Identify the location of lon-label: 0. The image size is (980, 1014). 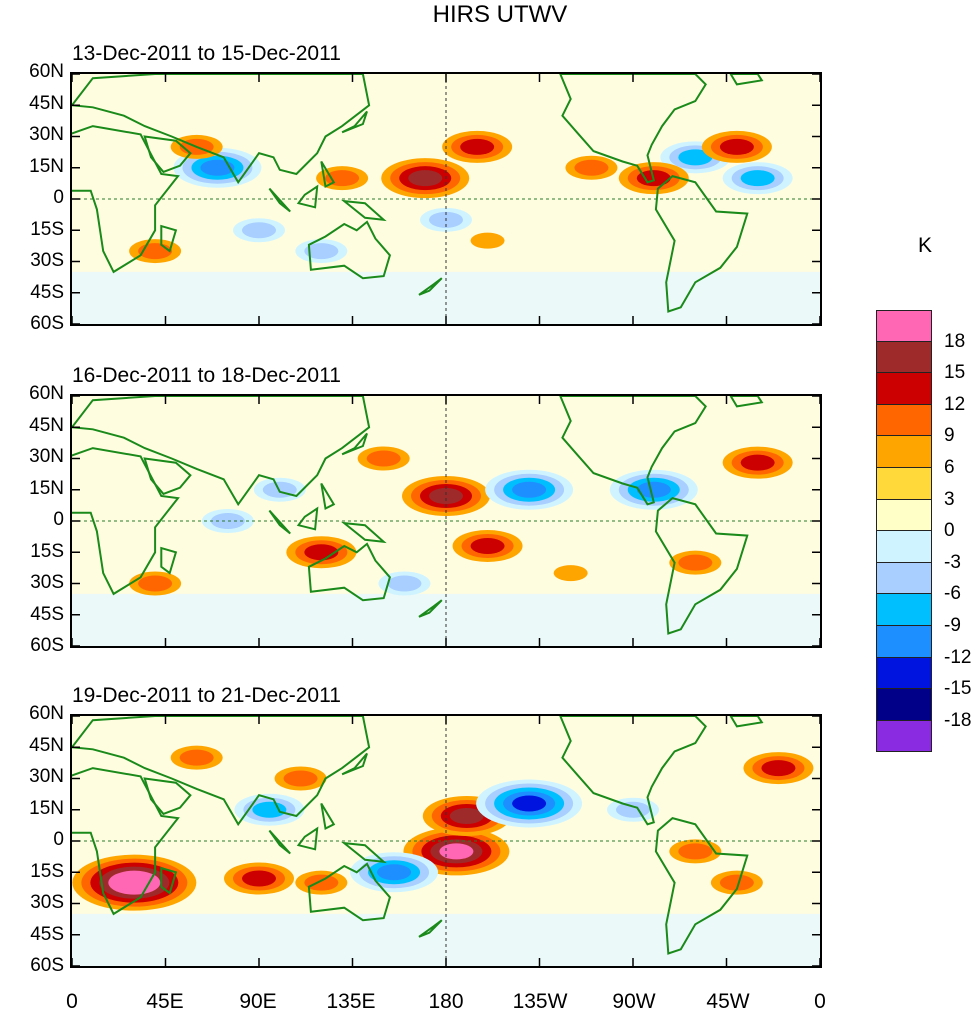
(820, 1001).